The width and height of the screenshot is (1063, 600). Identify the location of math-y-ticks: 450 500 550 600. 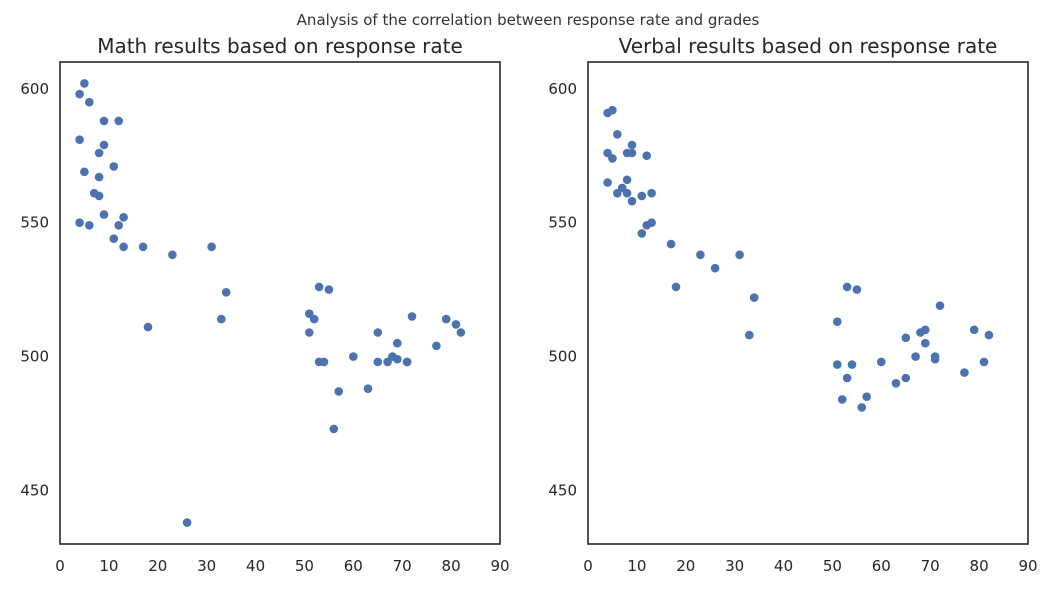
(34, 290).